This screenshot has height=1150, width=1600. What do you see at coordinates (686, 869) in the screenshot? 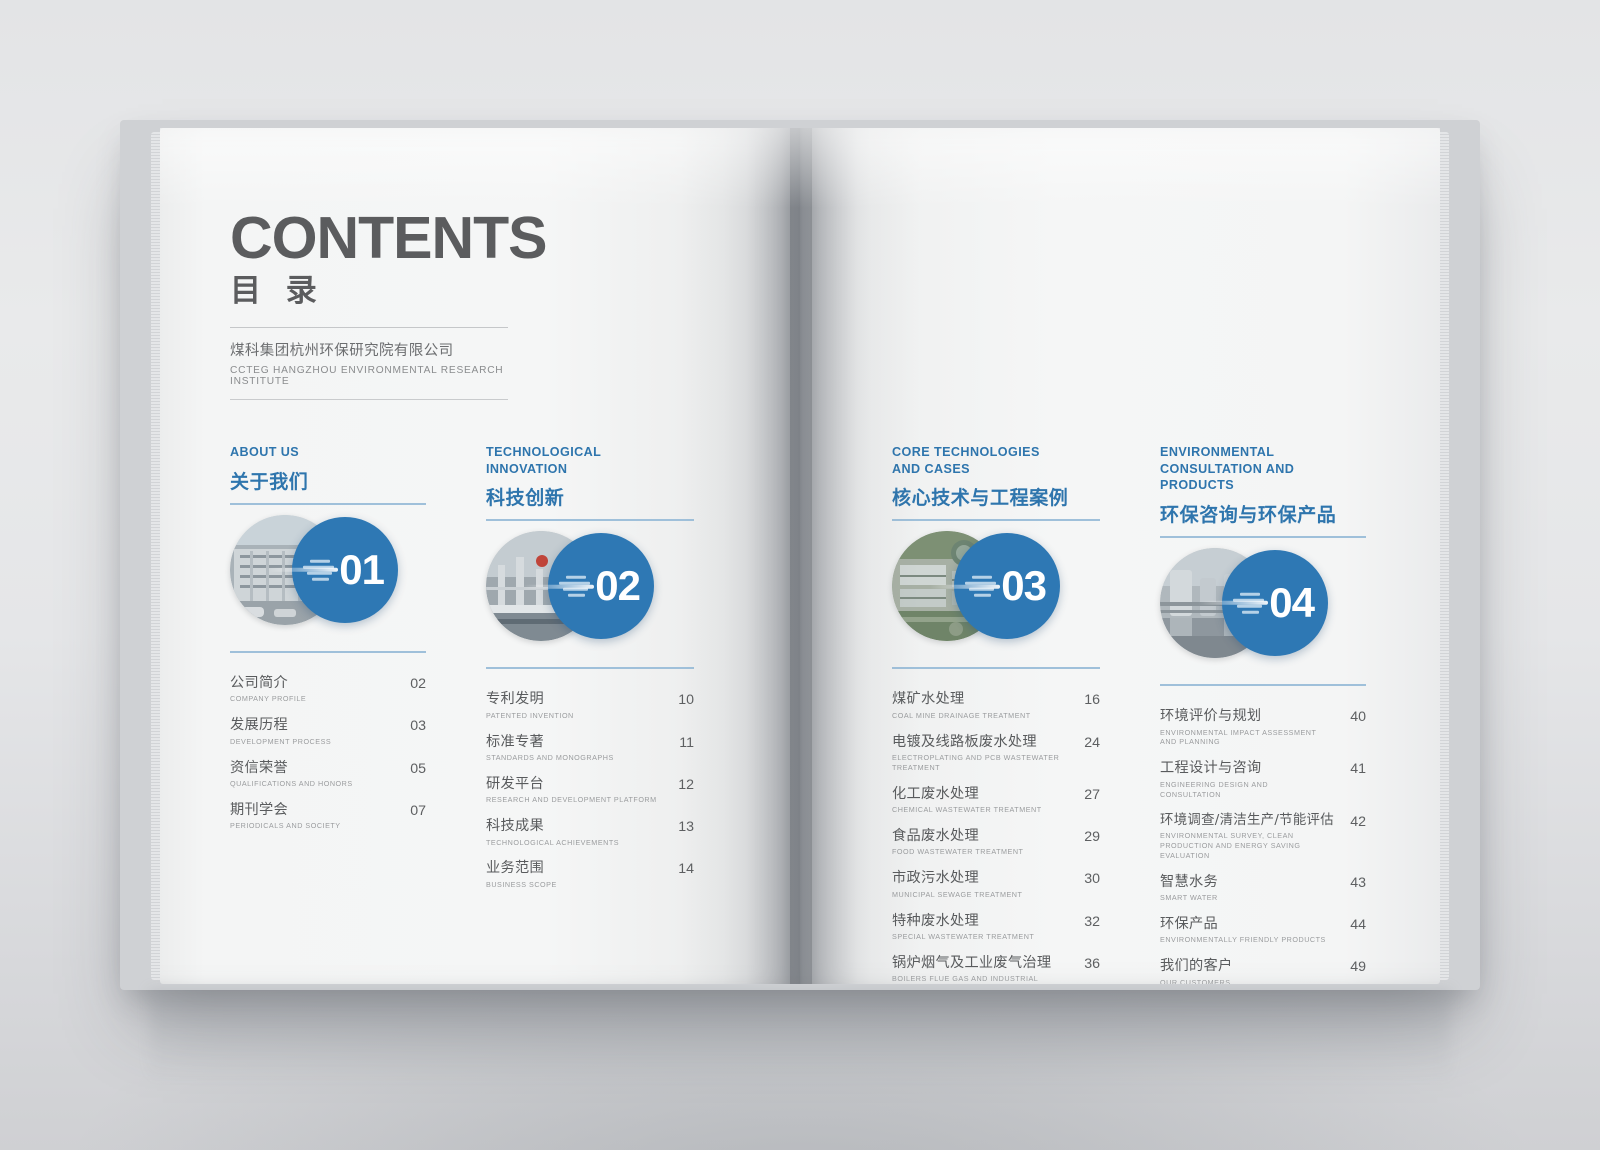
I see `entry-page-number: 14` at bounding box center [686, 869].